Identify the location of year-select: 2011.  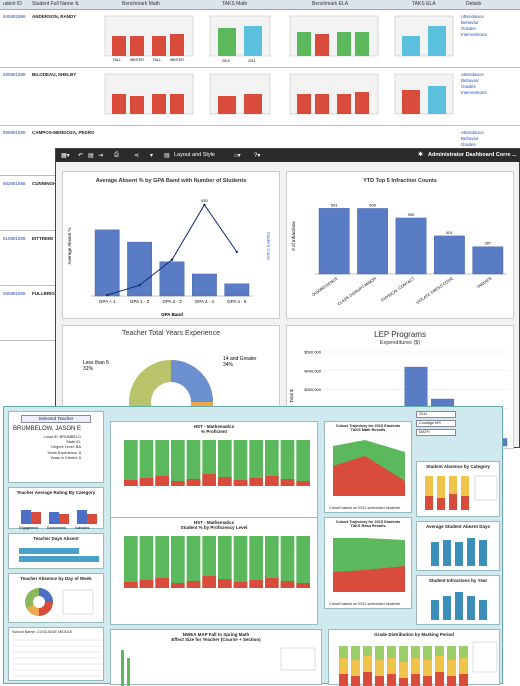
(436, 414).